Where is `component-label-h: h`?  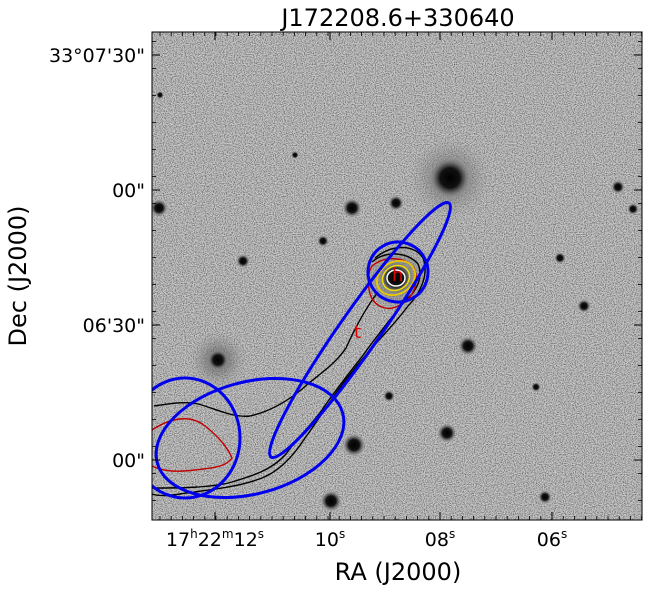
component-label-h: h is located at coordinates (397, 275).